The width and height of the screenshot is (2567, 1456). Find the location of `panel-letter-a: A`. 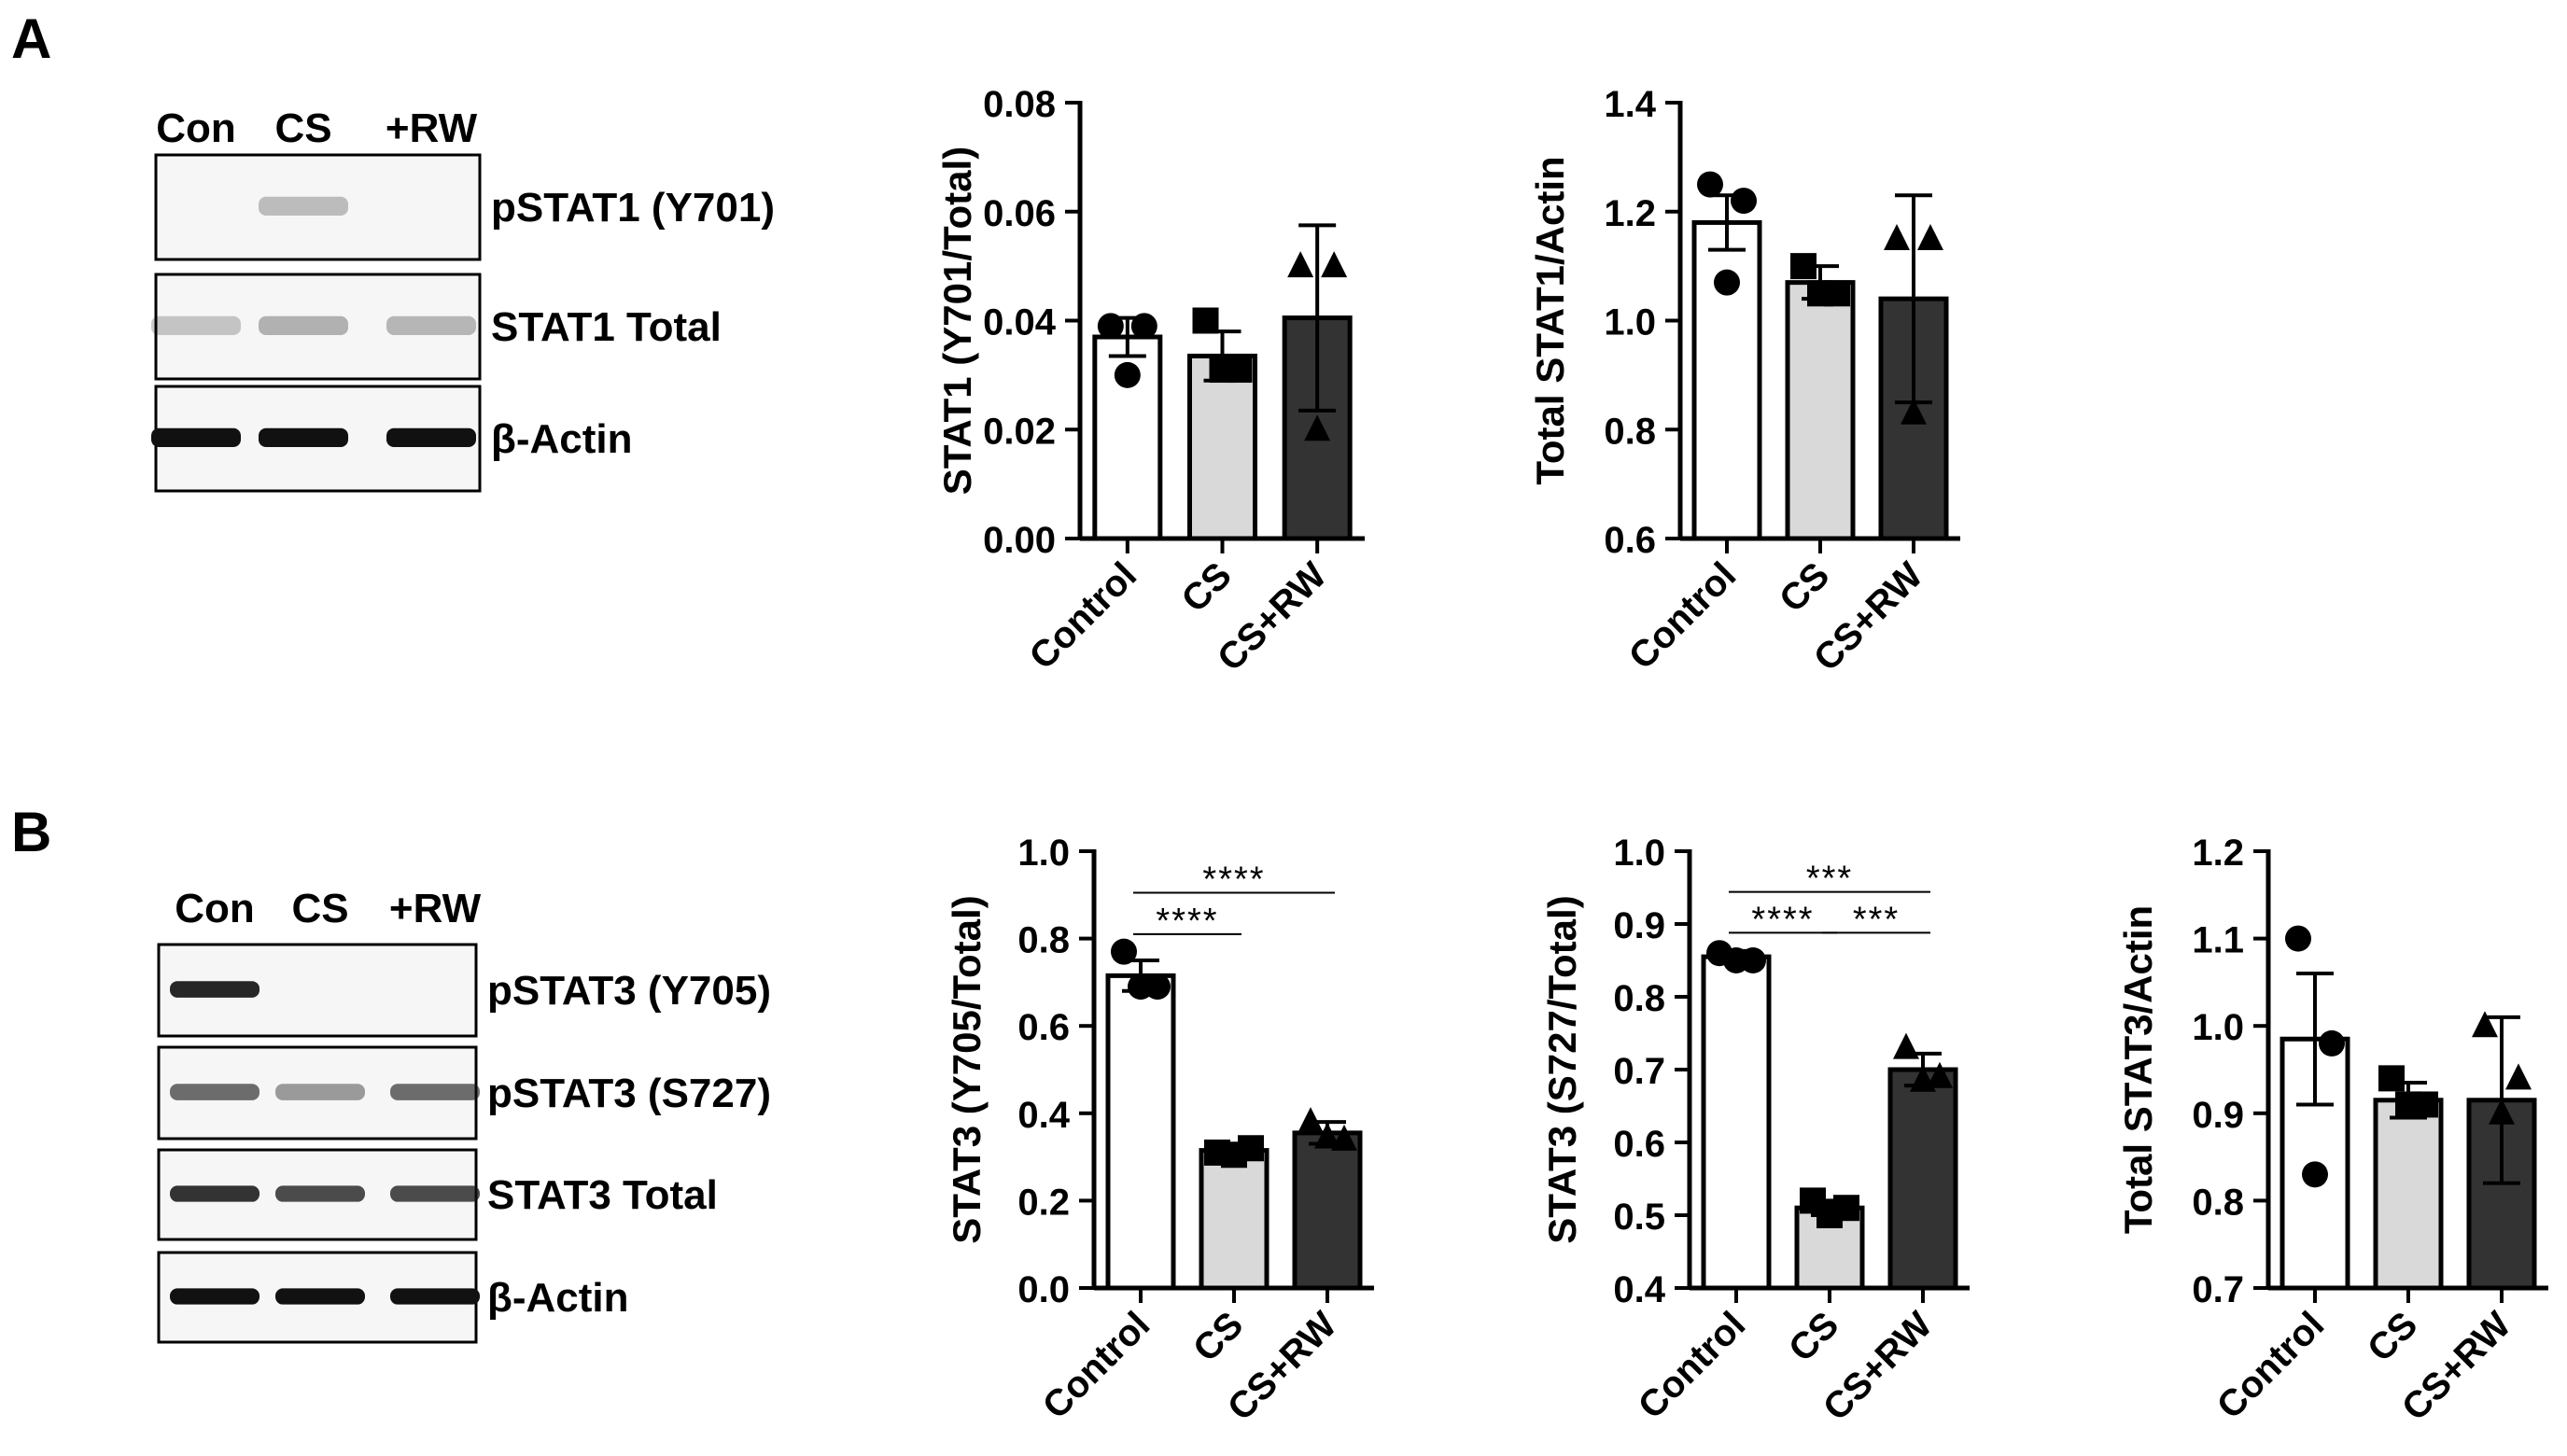

panel-letter-a: A is located at coordinates (31, 38).